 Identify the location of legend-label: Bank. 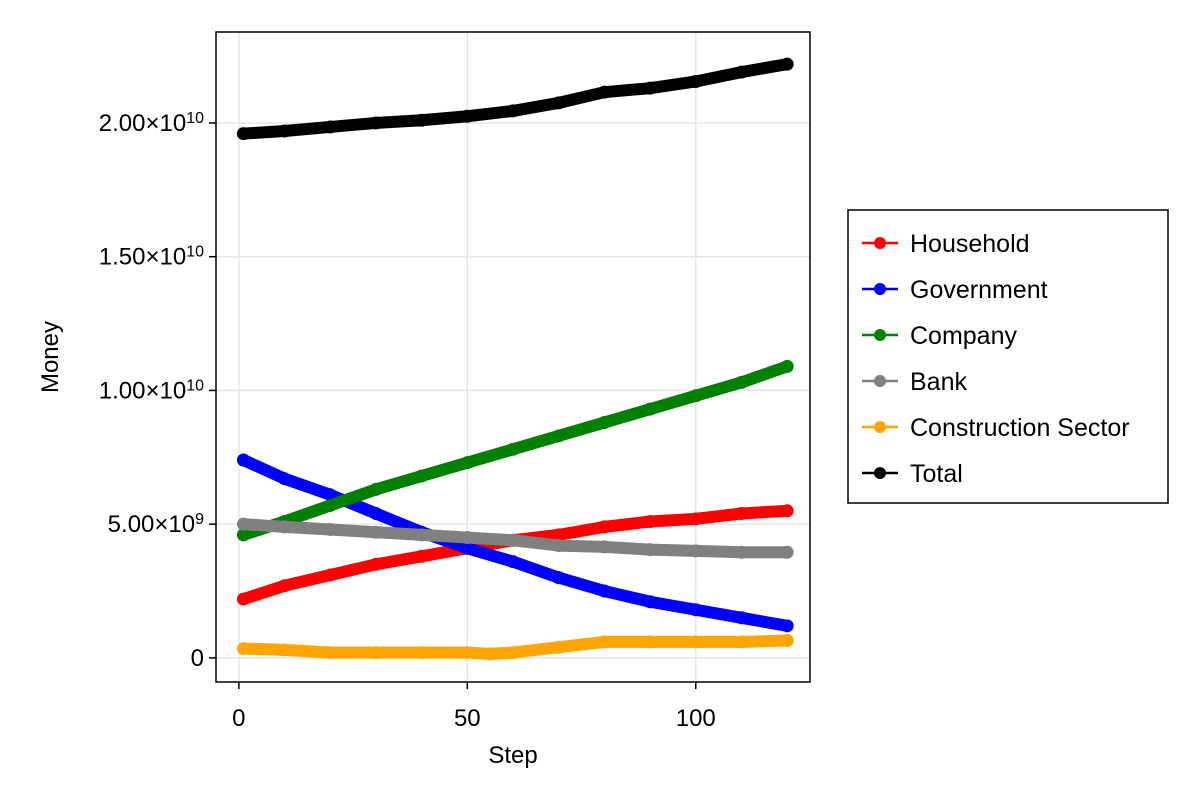
(938, 382).